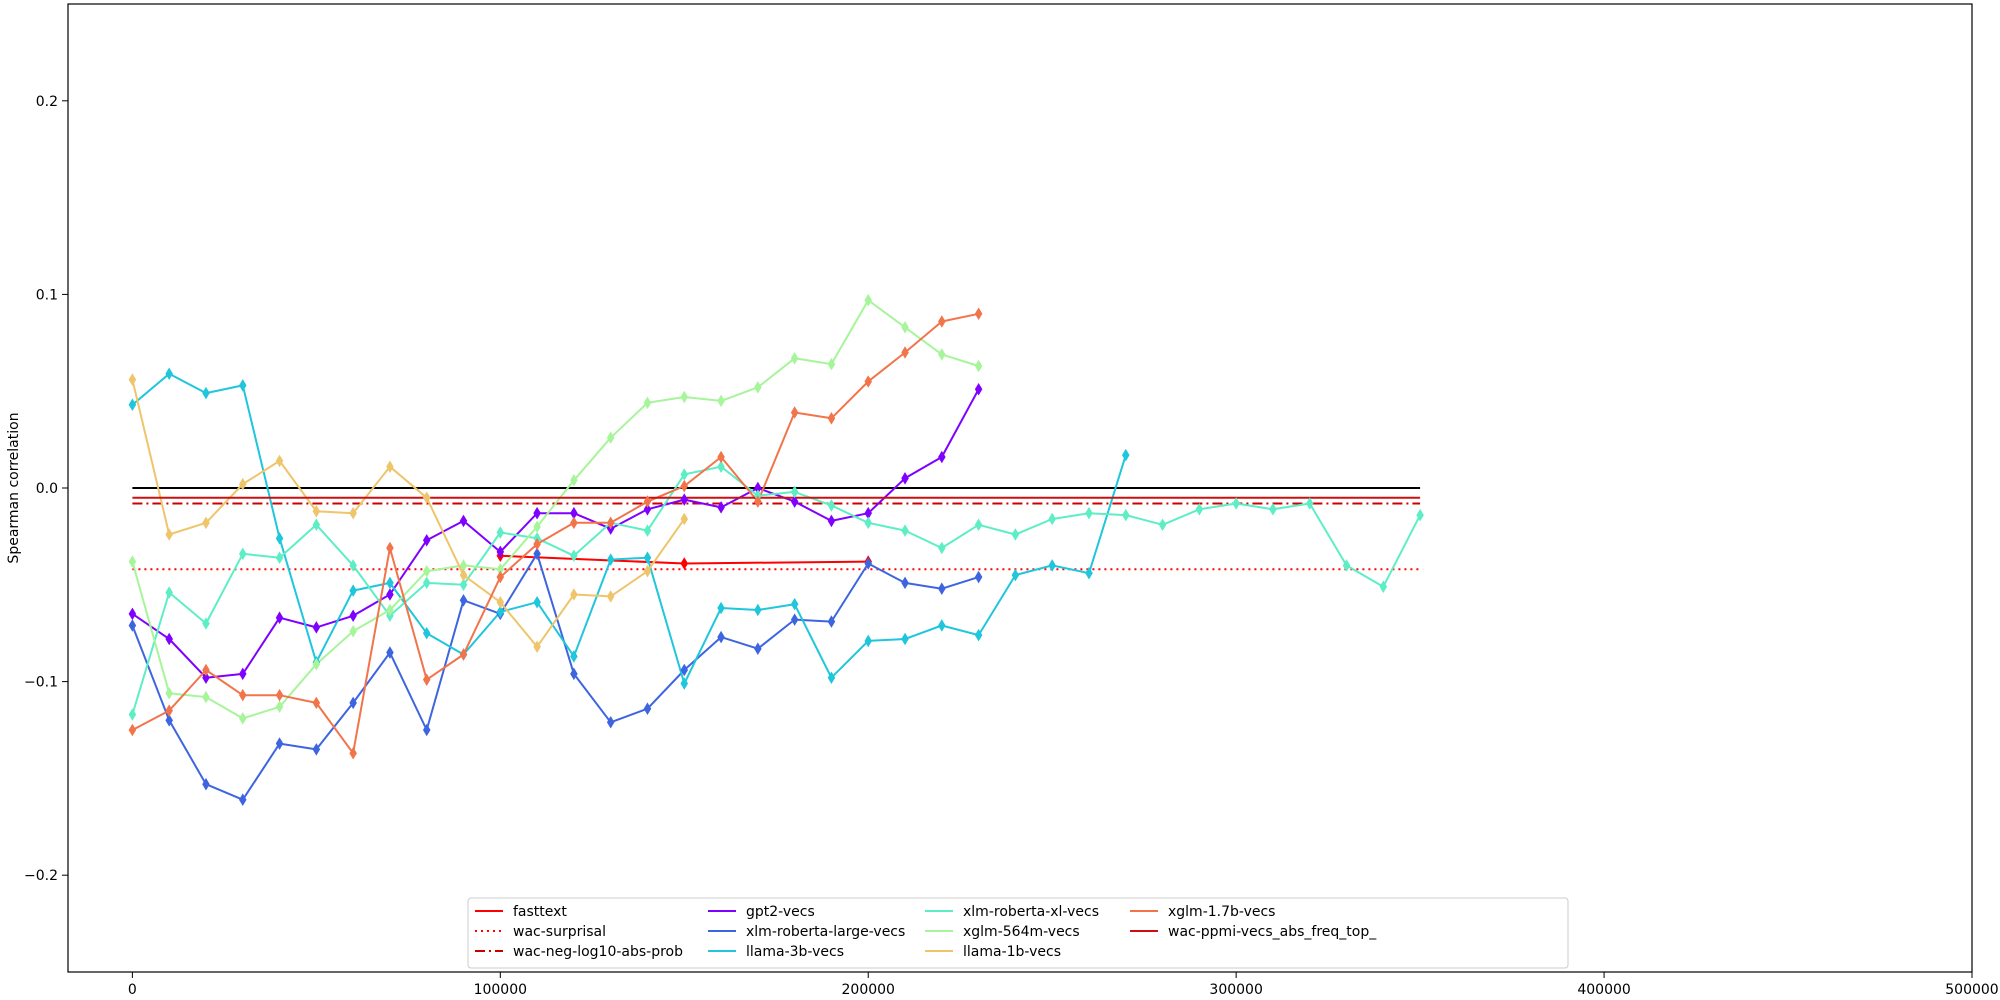 The height and width of the screenshot is (1000, 2000). What do you see at coordinates (14, 487) in the screenshot?
I see `y-axis-label: Spearman correlation` at bounding box center [14, 487].